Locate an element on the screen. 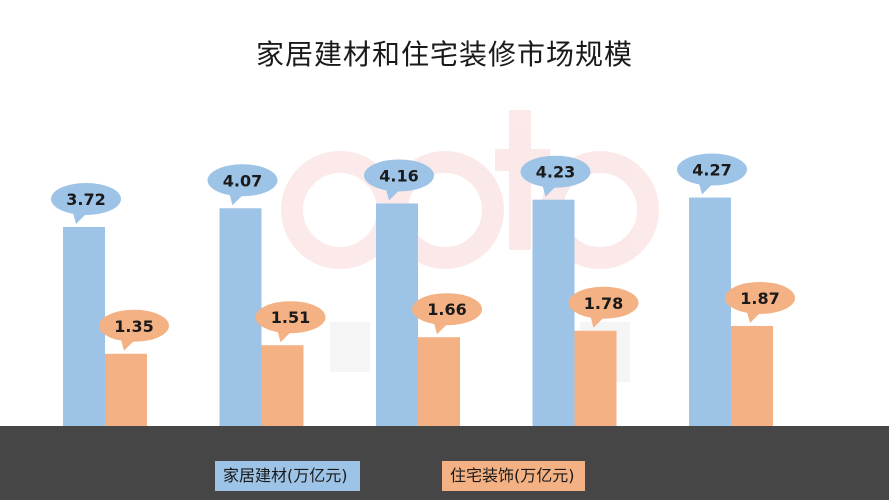 The height and width of the screenshot is (500, 889). svg-text: 4.27 is located at coordinates (711, 170).